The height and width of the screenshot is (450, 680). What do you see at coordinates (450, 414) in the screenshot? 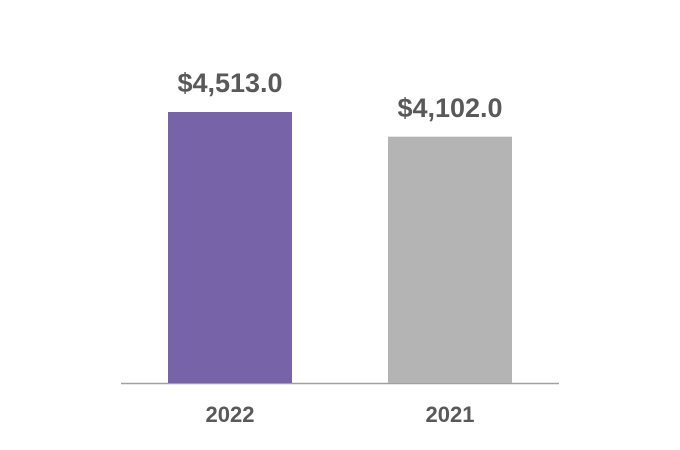
I see `x-tick-label: 2021` at bounding box center [450, 414].